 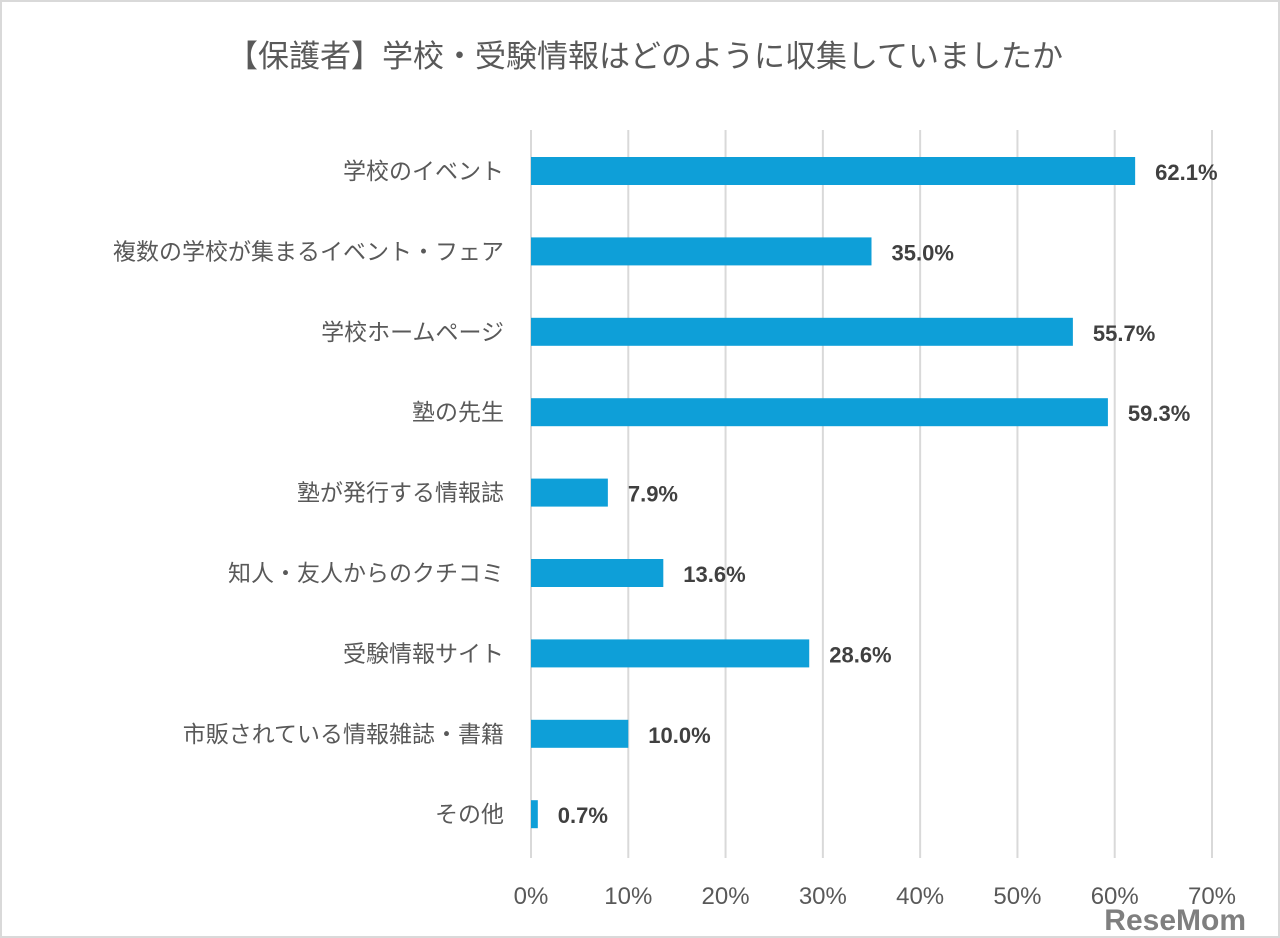 What do you see at coordinates (423, 172) in the screenshot?
I see `category-label: 学校のイベント` at bounding box center [423, 172].